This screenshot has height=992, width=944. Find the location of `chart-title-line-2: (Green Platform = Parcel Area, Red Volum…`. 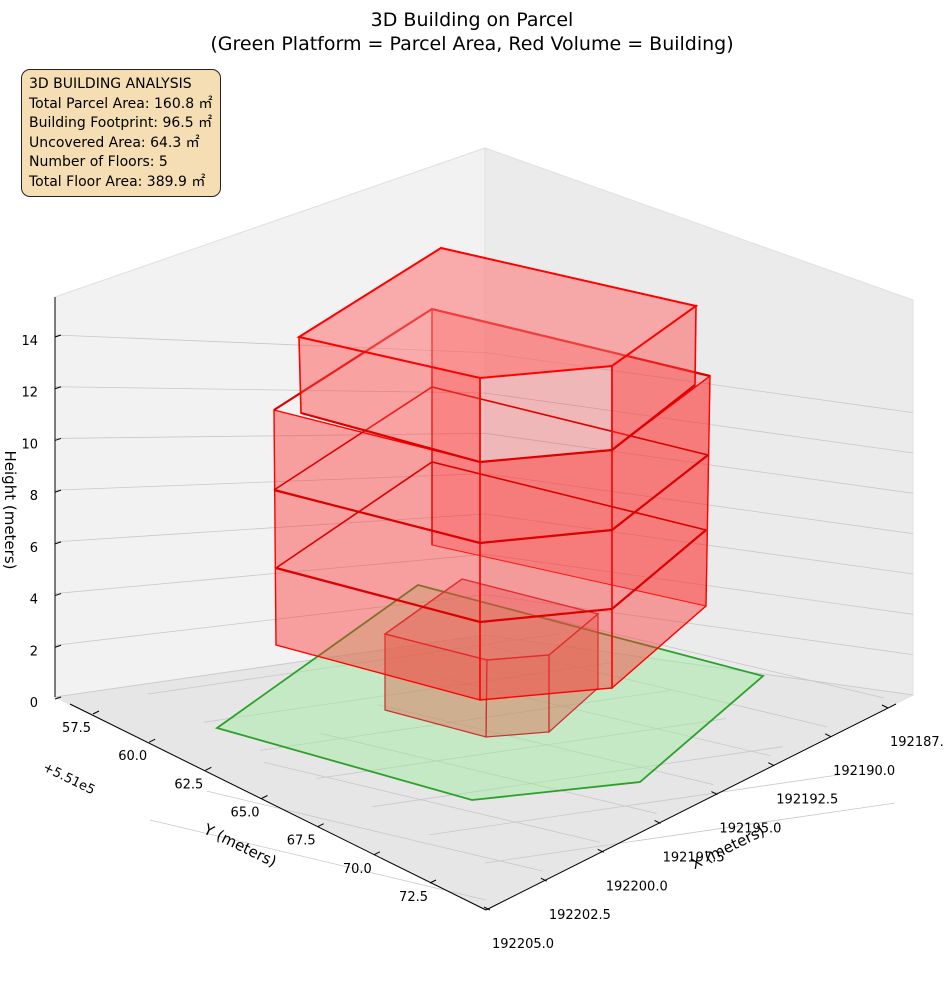

chart-title-line-2: (Green Platform = Parcel Area, Red Volum… is located at coordinates (471, 44).